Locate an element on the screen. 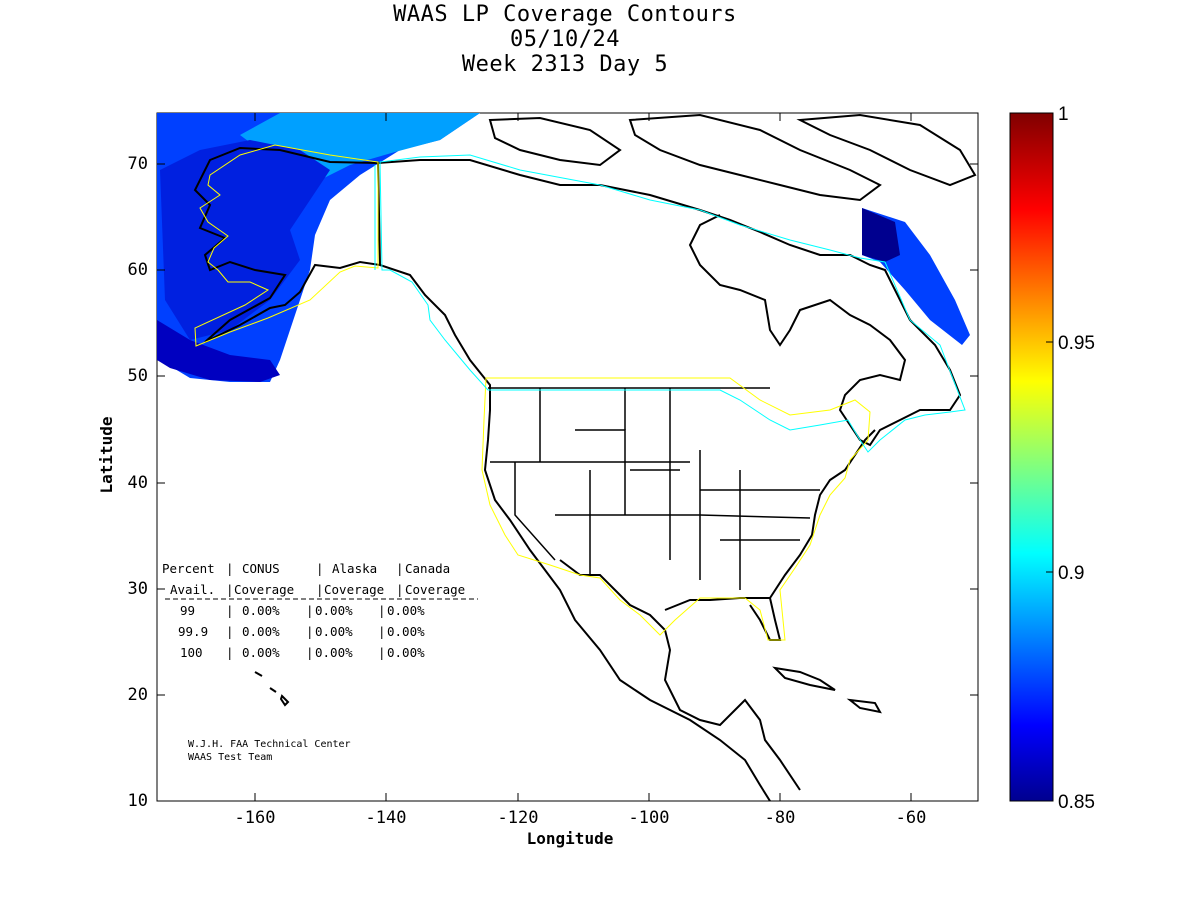 The height and width of the screenshot is (900, 1200). table-subheader-canada: Coverage is located at coordinates (435, 589).